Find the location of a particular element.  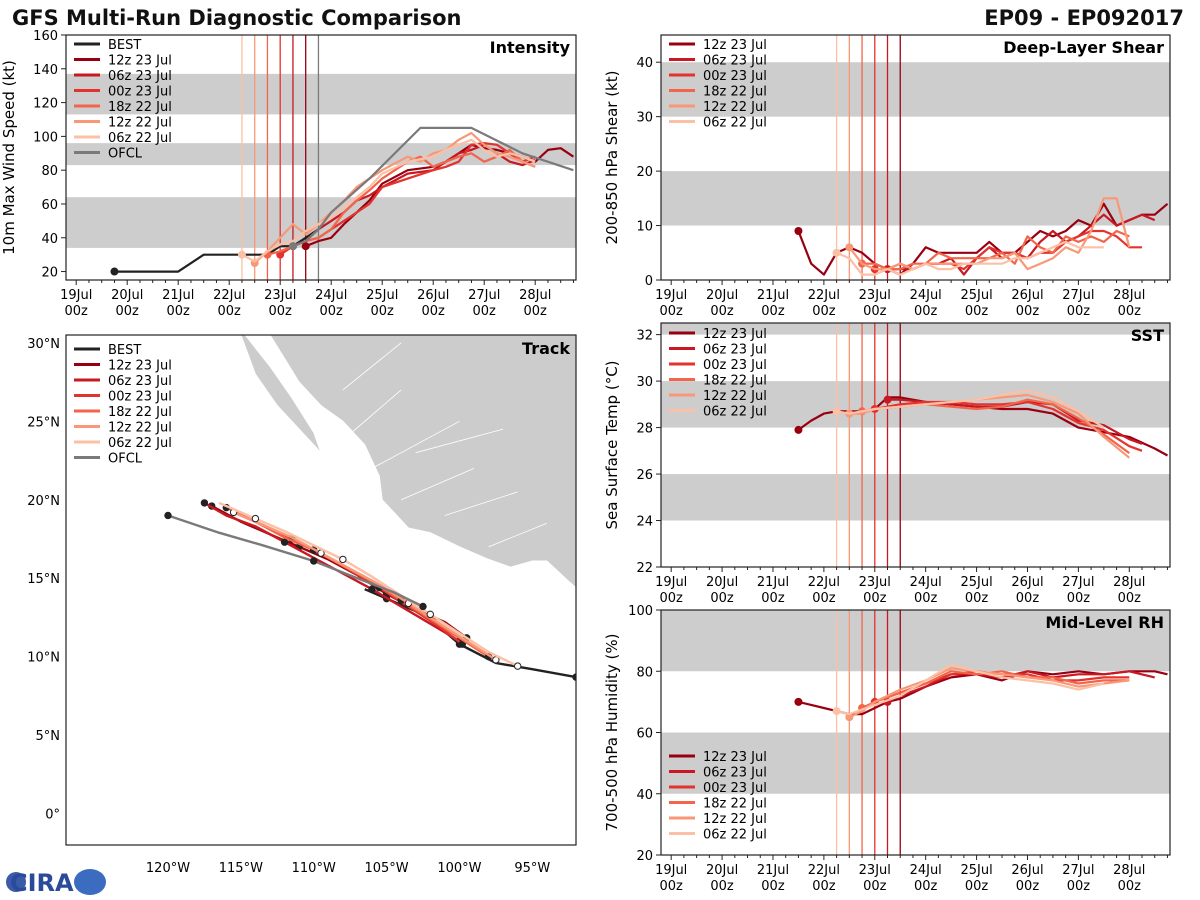

intensity-xtick-label-3: 22Jul is located at coordinates (229, 295).